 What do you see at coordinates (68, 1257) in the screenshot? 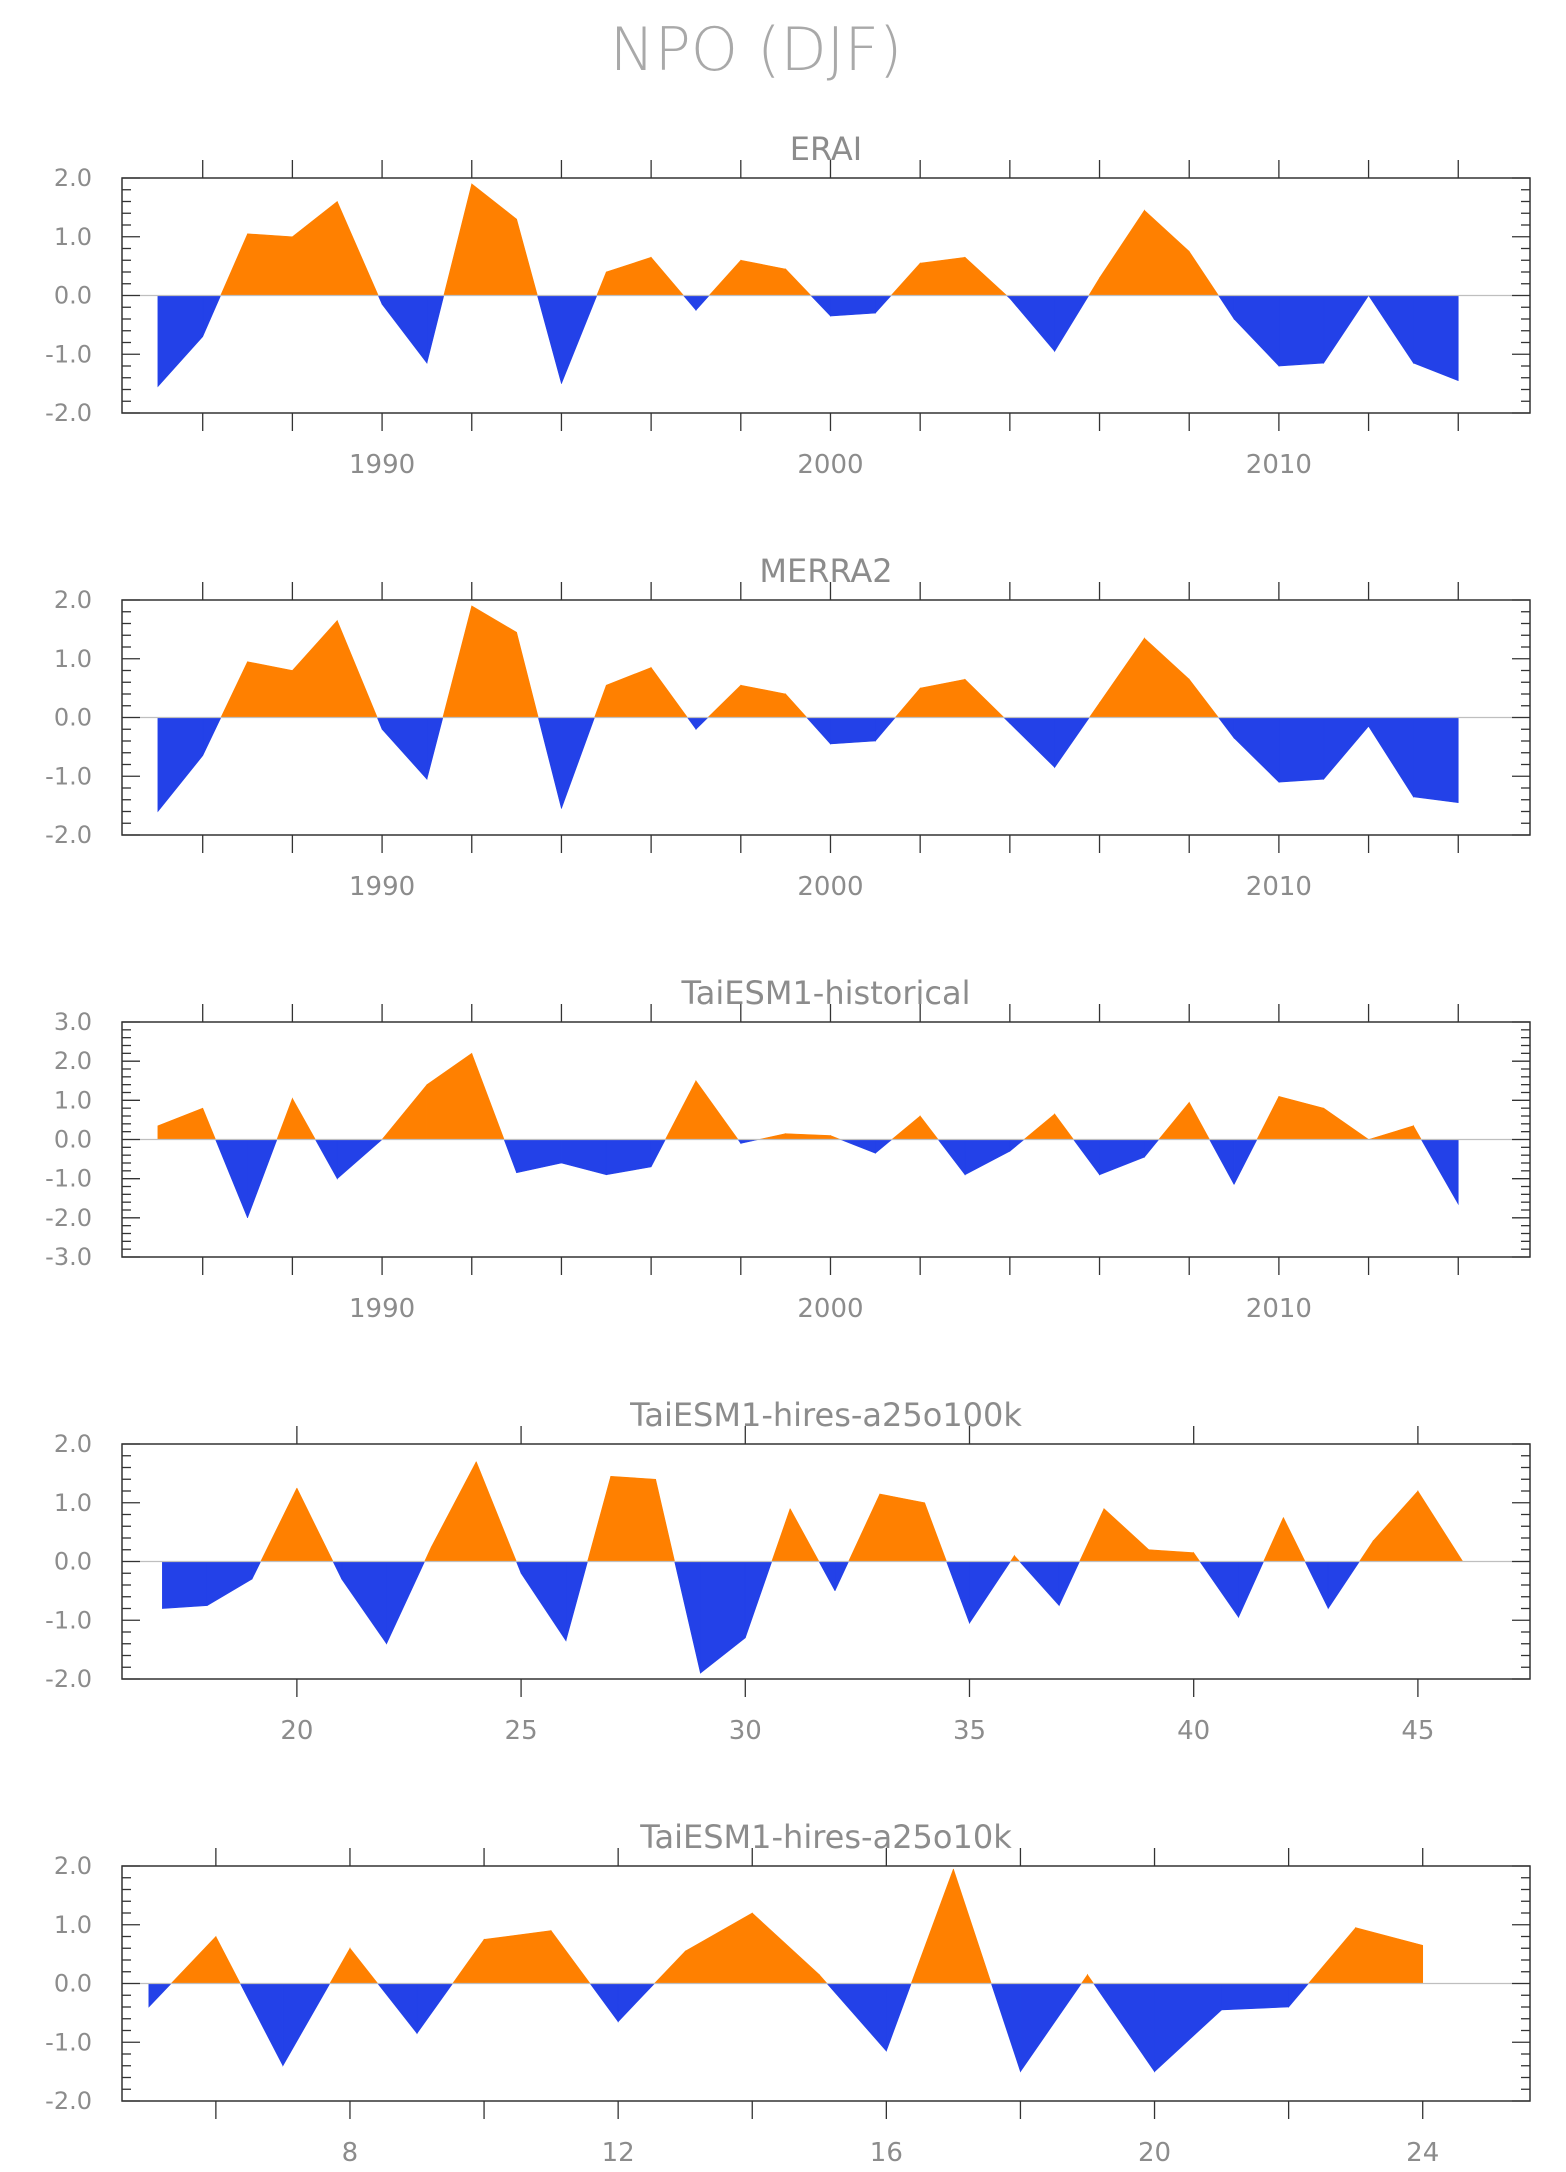
I see `y-tick-label: -3.0` at bounding box center [68, 1257].